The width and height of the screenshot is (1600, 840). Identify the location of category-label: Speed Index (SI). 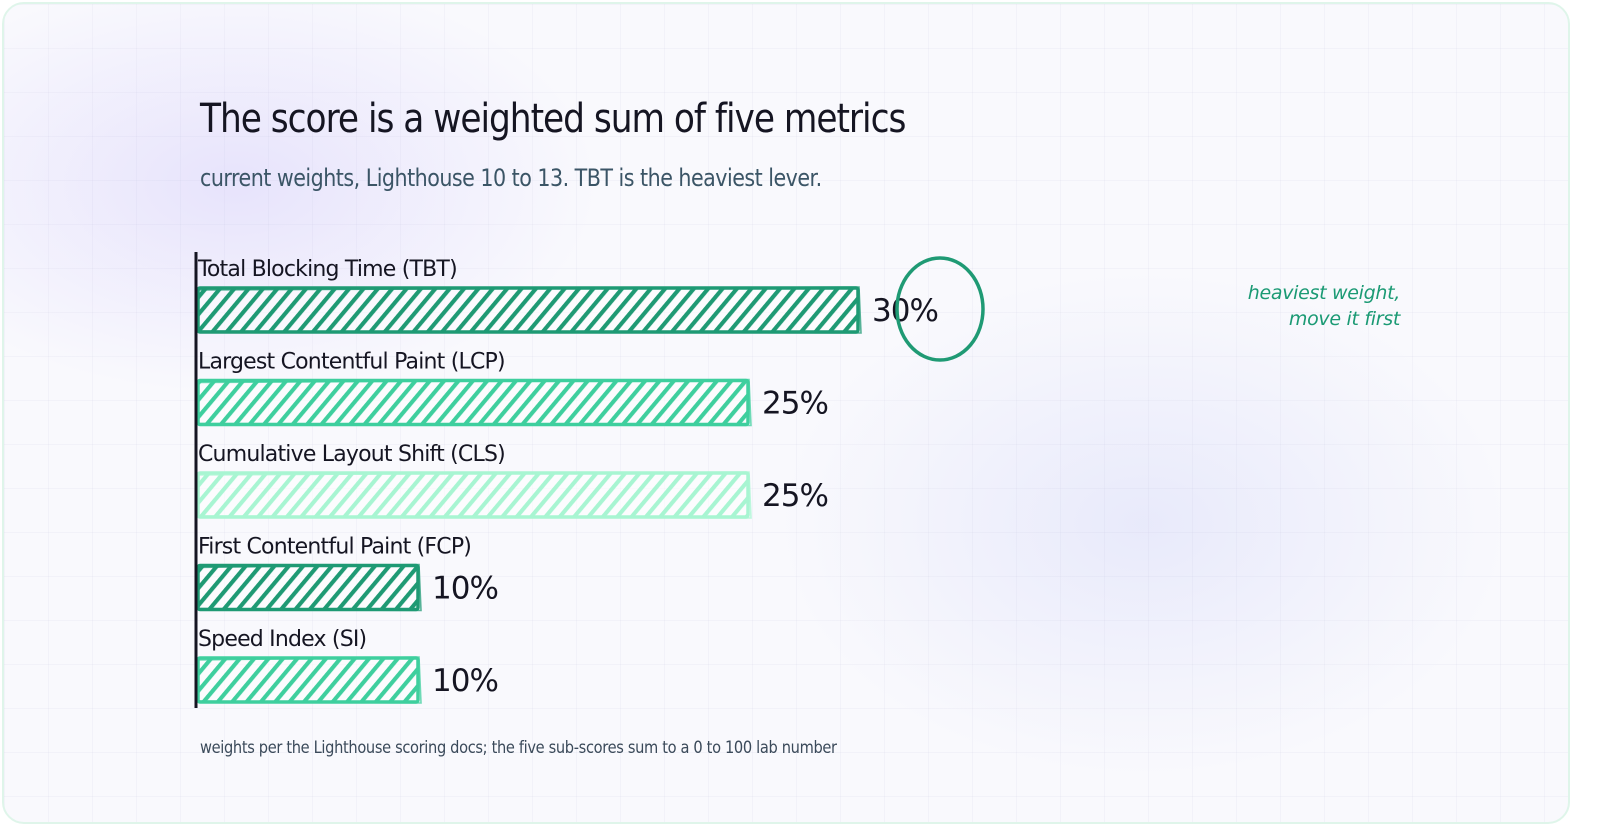
(282, 639).